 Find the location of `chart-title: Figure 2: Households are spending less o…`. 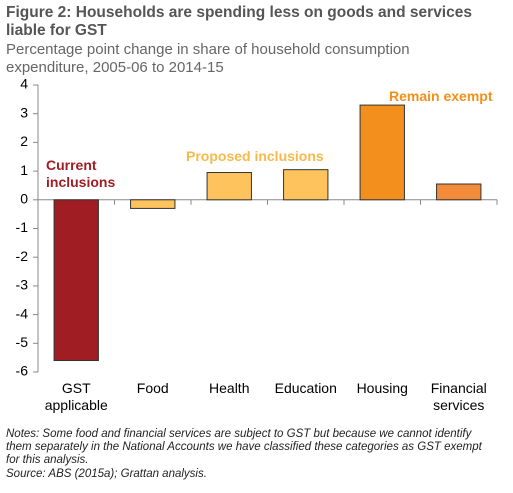

chart-title: Figure 2: Households are spending less o… is located at coordinates (239, 21).